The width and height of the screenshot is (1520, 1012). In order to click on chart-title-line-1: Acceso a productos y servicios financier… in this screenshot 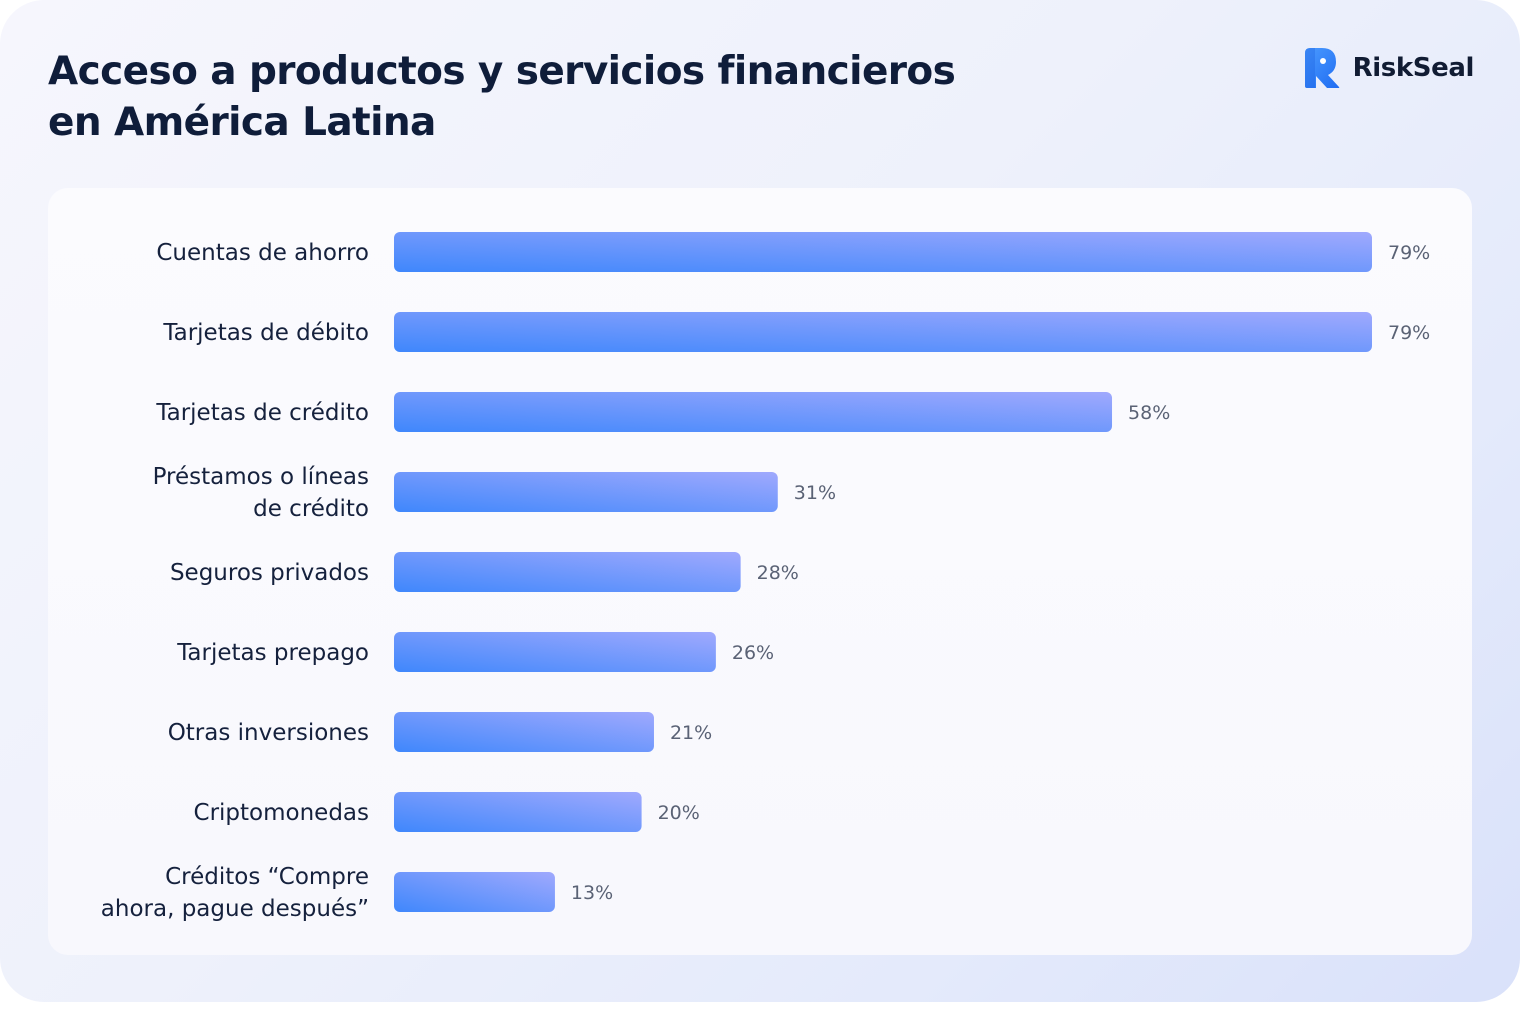, I will do `click(502, 71)`.